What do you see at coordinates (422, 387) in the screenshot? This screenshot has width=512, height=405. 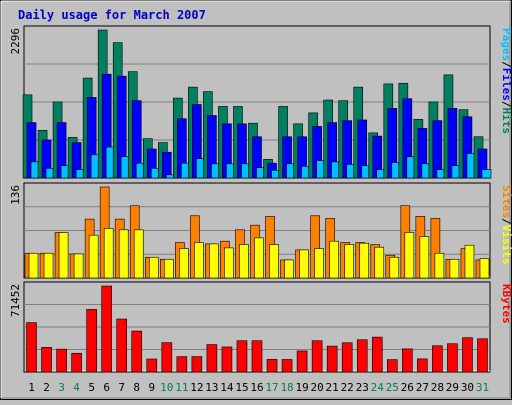 I see `x-tick-27: 27` at bounding box center [422, 387].